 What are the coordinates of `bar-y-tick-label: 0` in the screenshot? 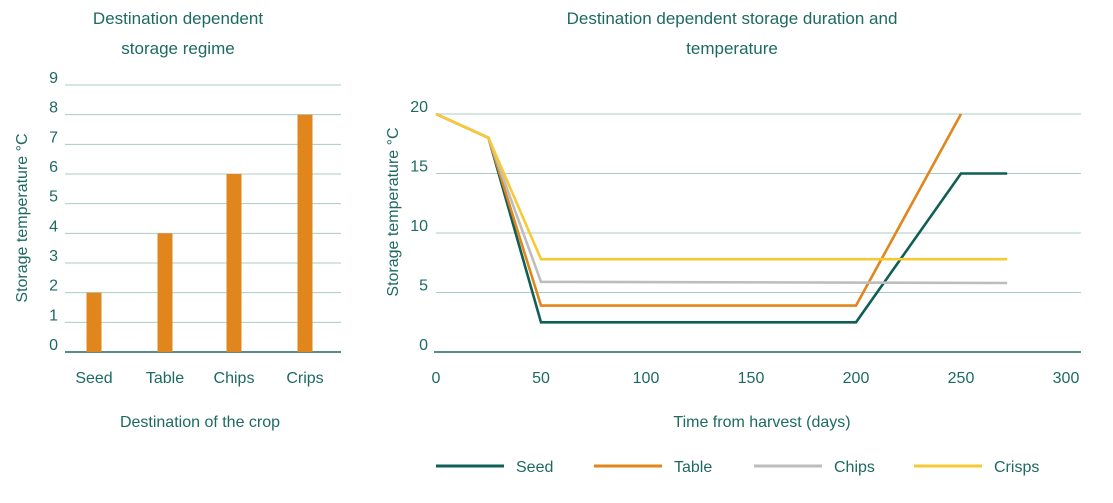 It's located at (53, 345).